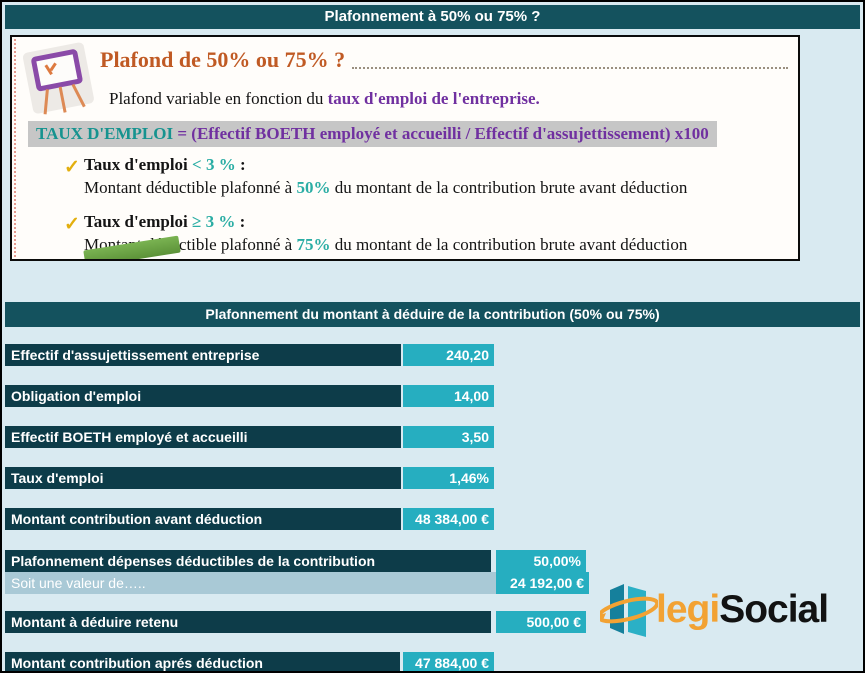 This screenshot has height=673, width=865. What do you see at coordinates (138, 164) in the screenshot?
I see `bullet1-label: Taux d'emploi` at bounding box center [138, 164].